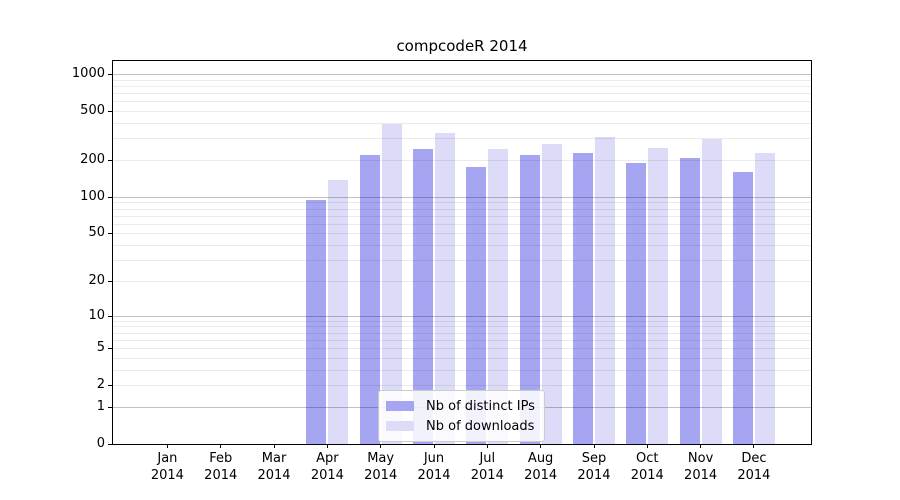 Image resolution: width=900 pixels, height=500 pixels. What do you see at coordinates (701, 467) in the screenshot?
I see `x-tick-label-nov-2014: Nov 2014` at bounding box center [701, 467].